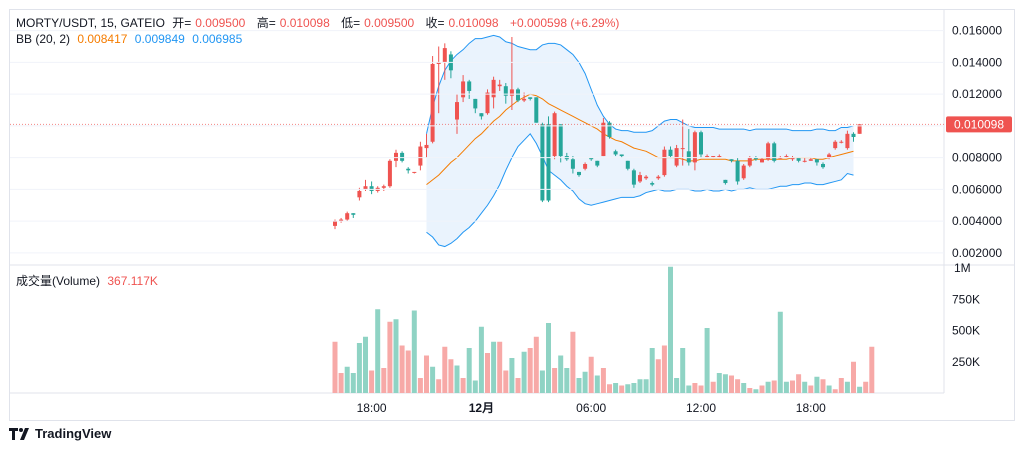 This screenshot has width=1024, height=452. Describe the element at coordinates (90, 23) in the screenshot. I see `symbol-label: MORTY/USDT, 15, GATEIO` at that location.